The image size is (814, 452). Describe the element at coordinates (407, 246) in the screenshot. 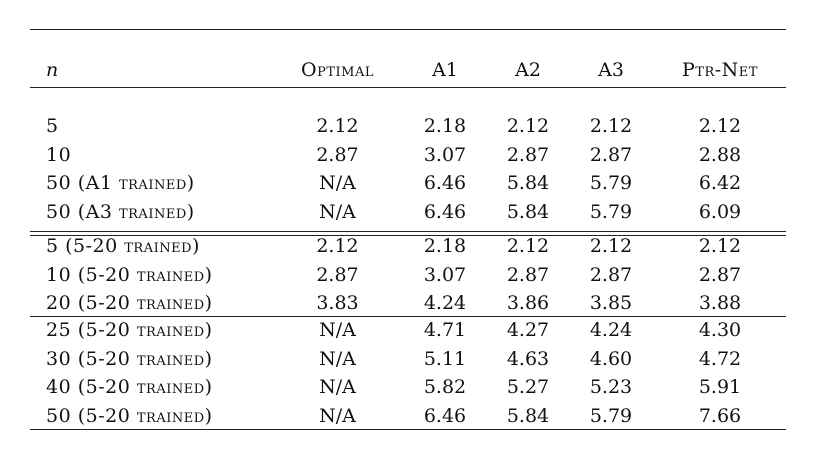

I see `table-row: 5 (5-20 trained) 2.12 2.18 2.12 2.12 2.12` at that location.